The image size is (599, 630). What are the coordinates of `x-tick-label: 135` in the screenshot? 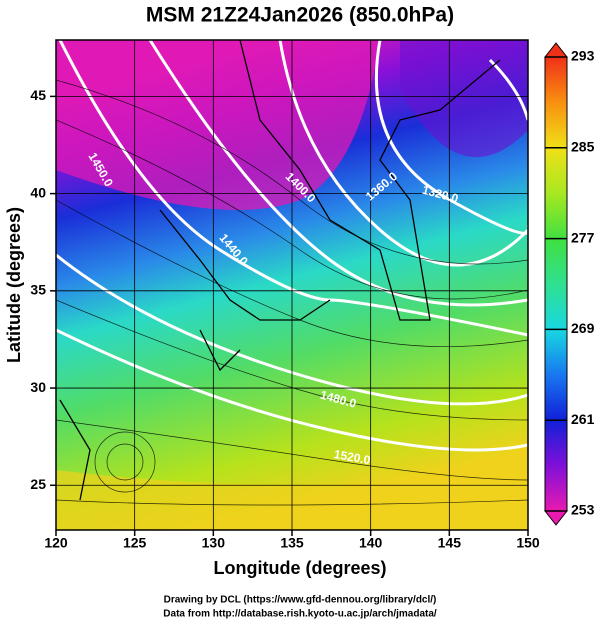 It's located at (292, 543).